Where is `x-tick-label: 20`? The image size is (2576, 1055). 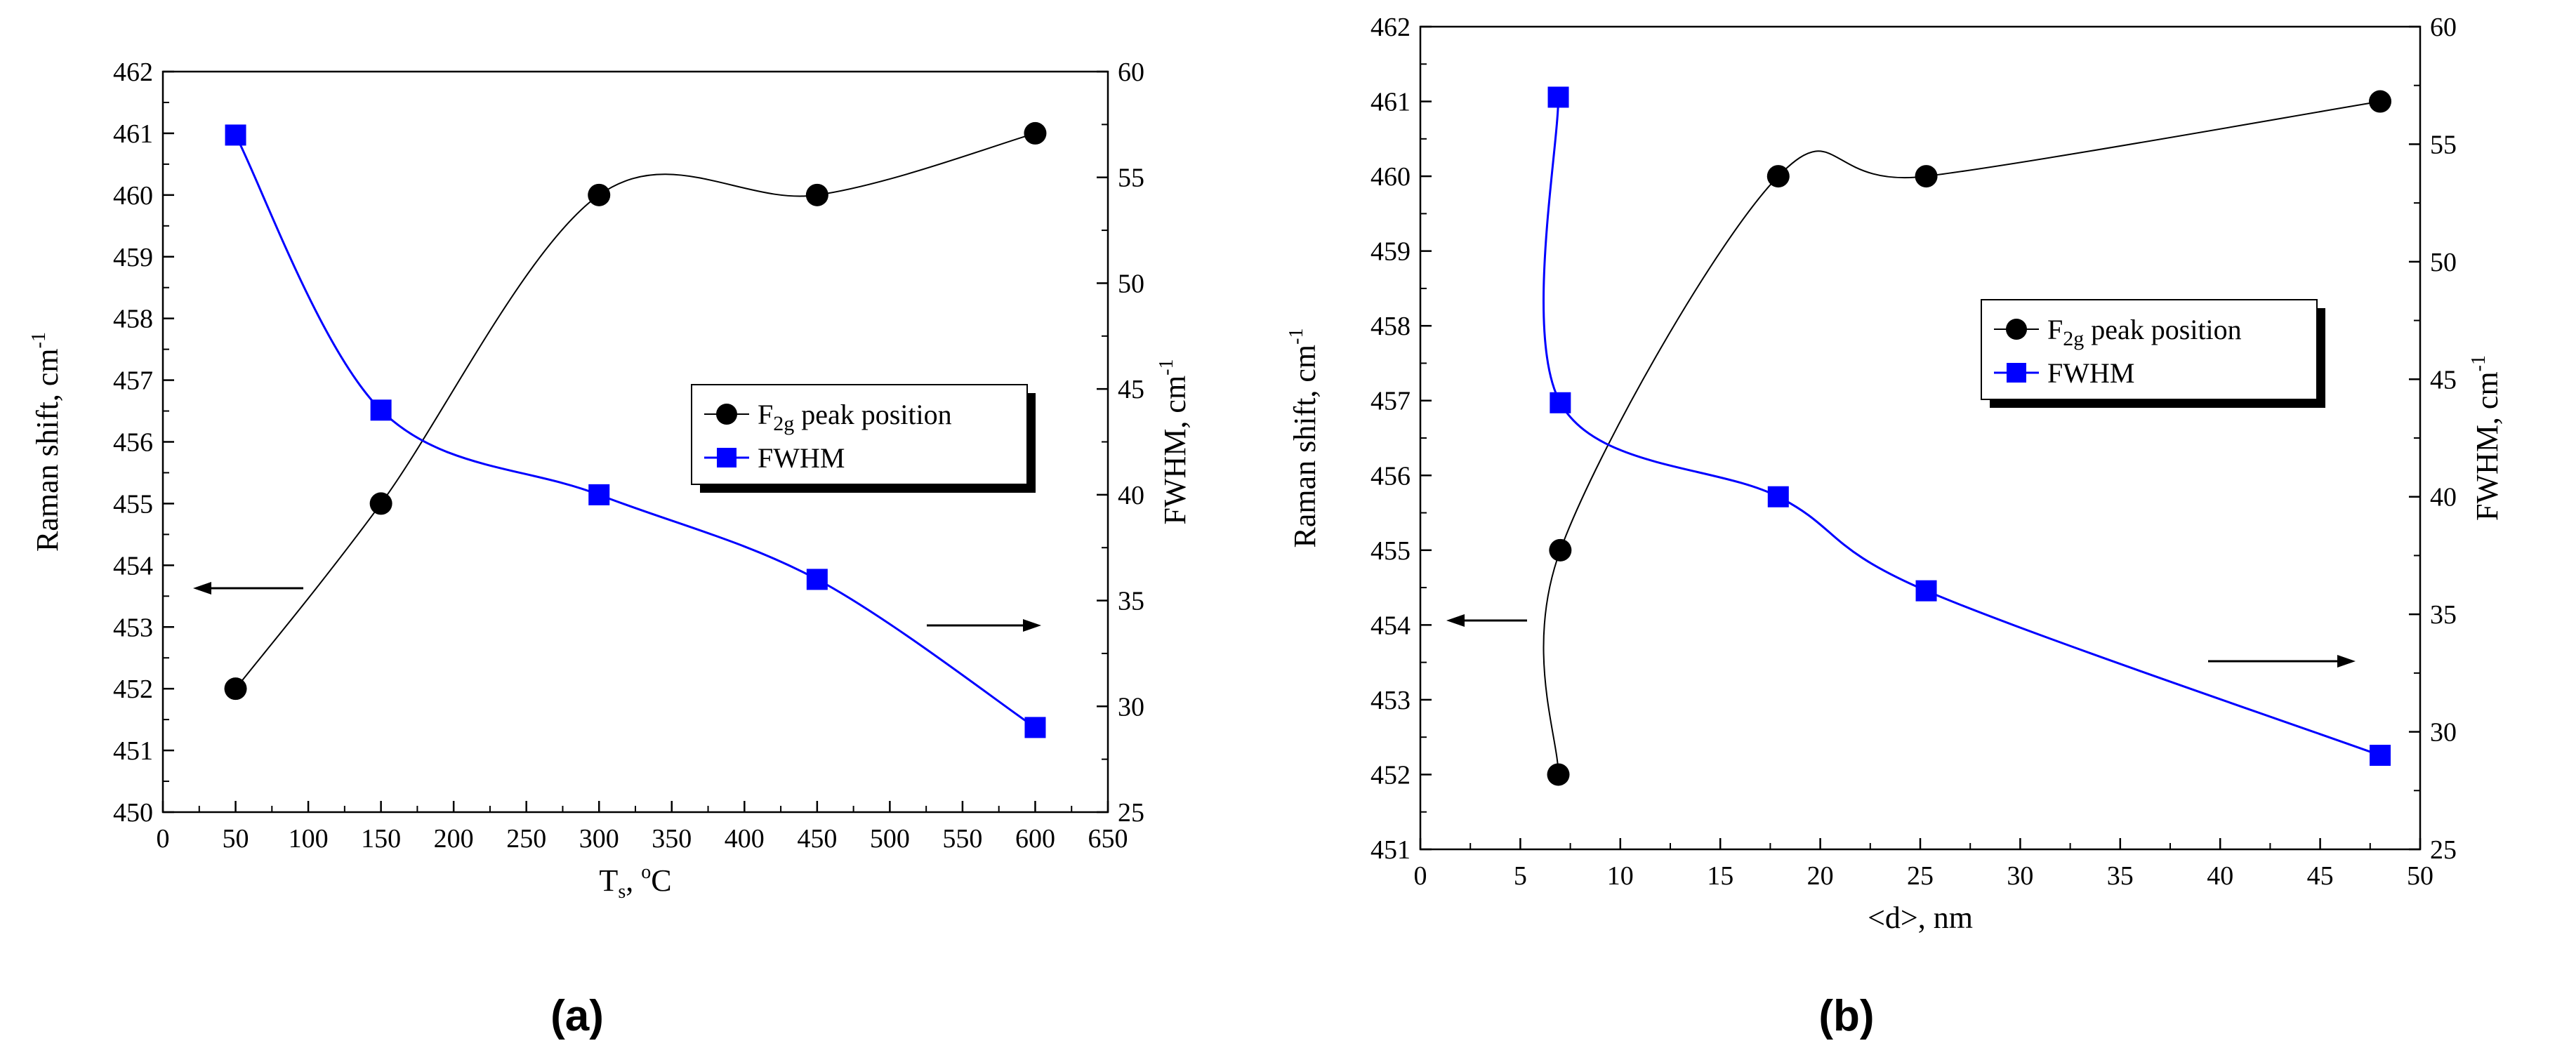
x-tick-label: 20 is located at coordinates (1820, 876).